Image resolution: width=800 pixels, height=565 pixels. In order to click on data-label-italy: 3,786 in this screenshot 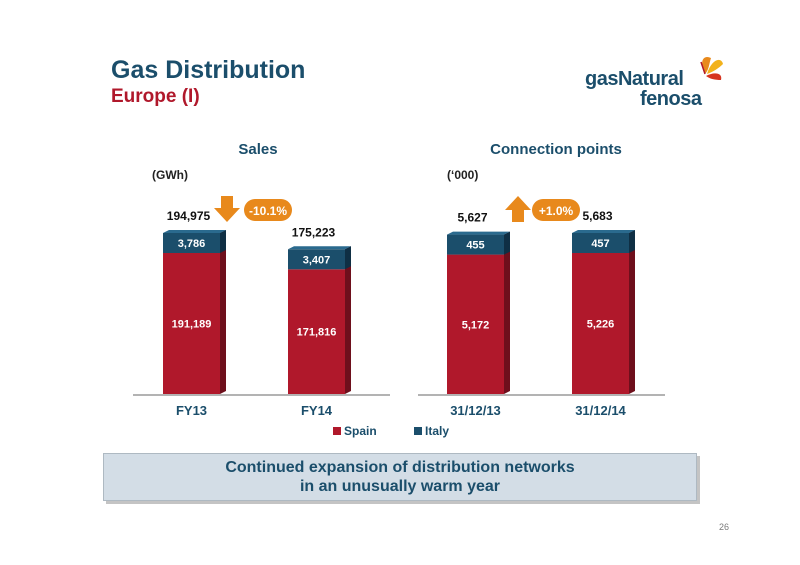, I will do `click(192, 244)`.